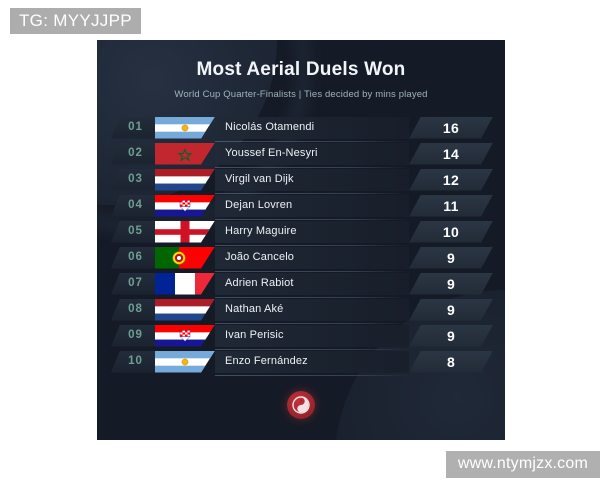  I want to click on rank-label: 10, so click(135, 360).